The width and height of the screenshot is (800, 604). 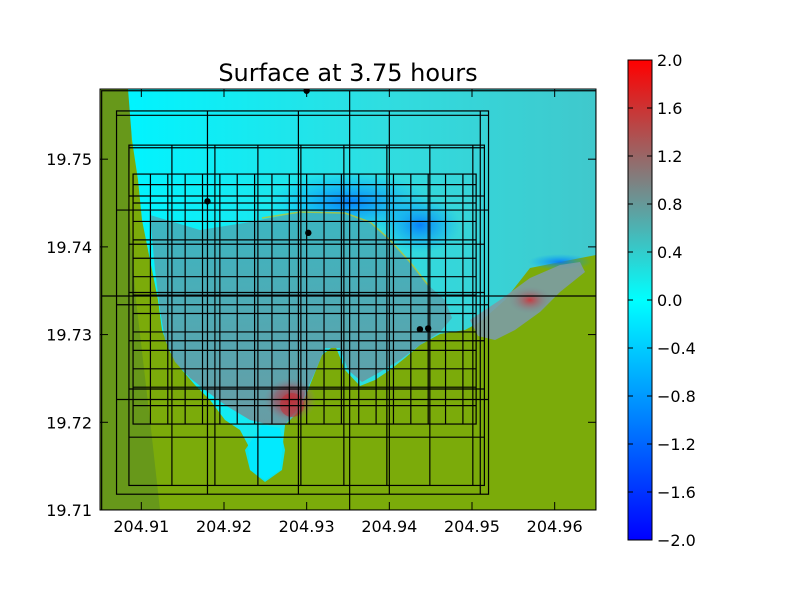 I want to click on land-shadow-west, so click(x=130, y=299).